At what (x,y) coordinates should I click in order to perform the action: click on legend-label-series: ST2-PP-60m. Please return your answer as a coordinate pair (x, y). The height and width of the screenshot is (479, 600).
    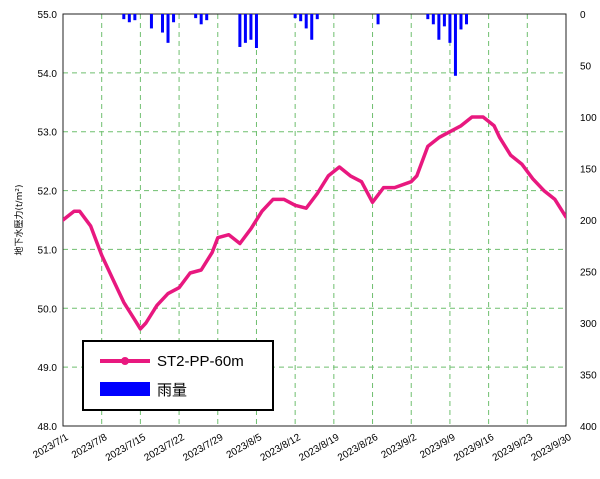
    Looking at the image, I should click on (200, 361).